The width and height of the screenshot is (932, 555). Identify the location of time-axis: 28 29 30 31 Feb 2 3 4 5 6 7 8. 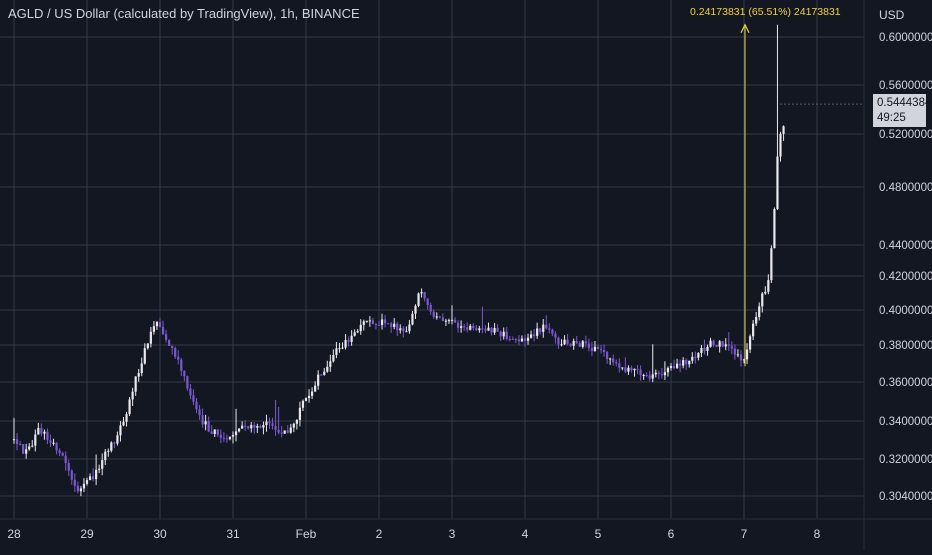
(413, 534).